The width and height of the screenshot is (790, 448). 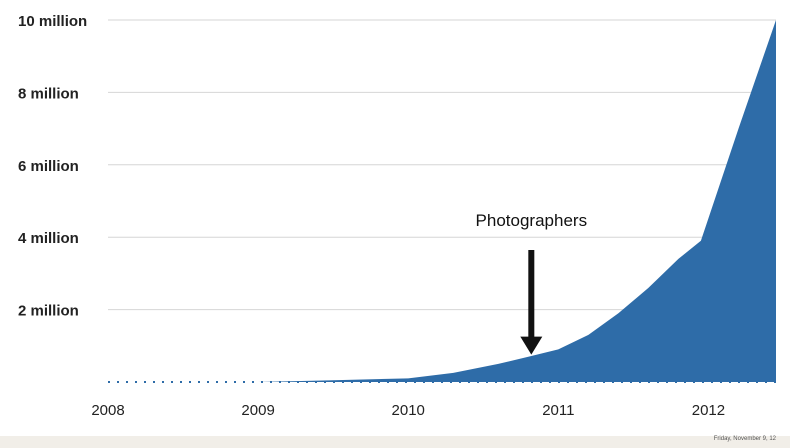 What do you see at coordinates (408, 410) in the screenshot?
I see `x-tick-label-2: 2010` at bounding box center [408, 410].